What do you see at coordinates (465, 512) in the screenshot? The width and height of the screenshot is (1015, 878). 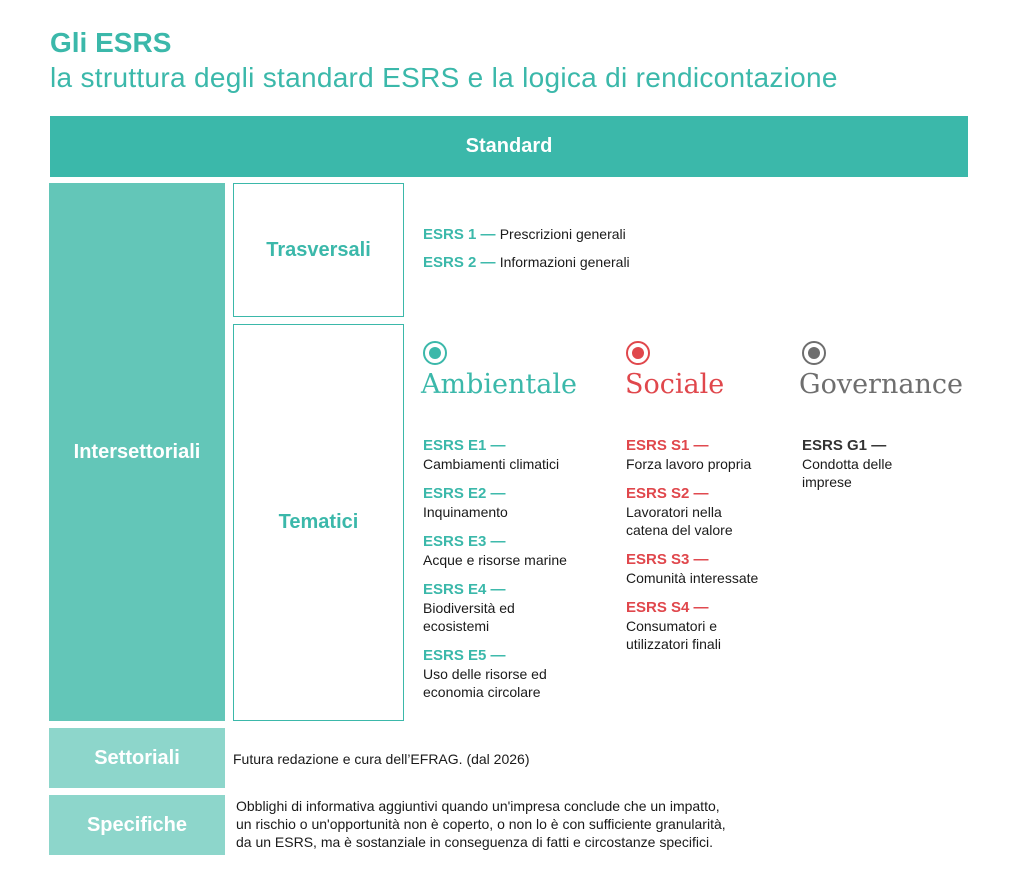 I see `esrs-desc: Inquinamento` at bounding box center [465, 512].